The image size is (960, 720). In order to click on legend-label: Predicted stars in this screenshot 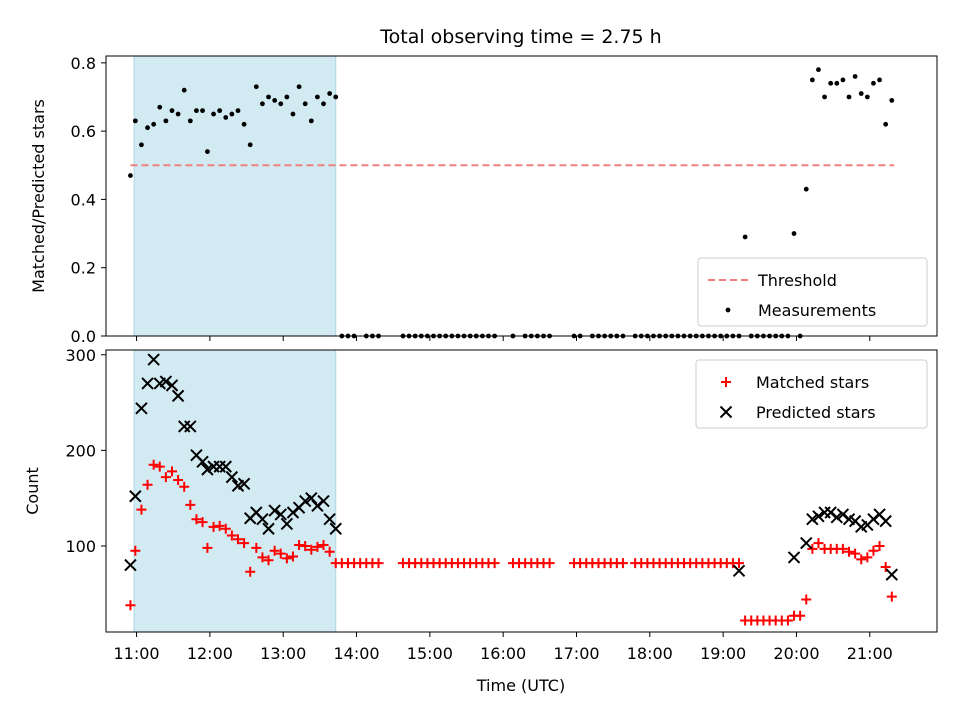, I will do `click(816, 412)`.